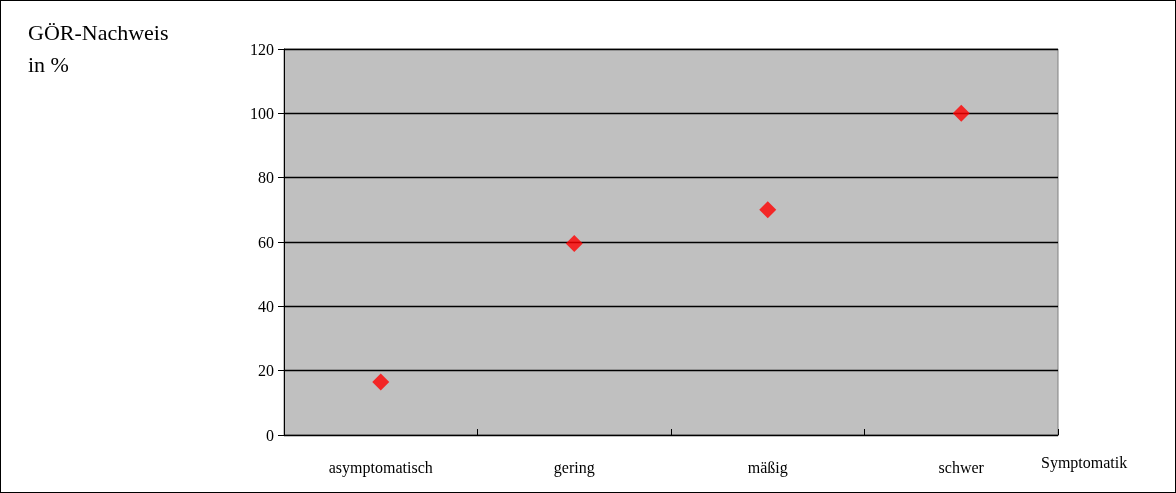 This screenshot has height=493, width=1176. What do you see at coordinates (266, 178) in the screenshot?
I see `y-tick-label: 80` at bounding box center [266, 178].